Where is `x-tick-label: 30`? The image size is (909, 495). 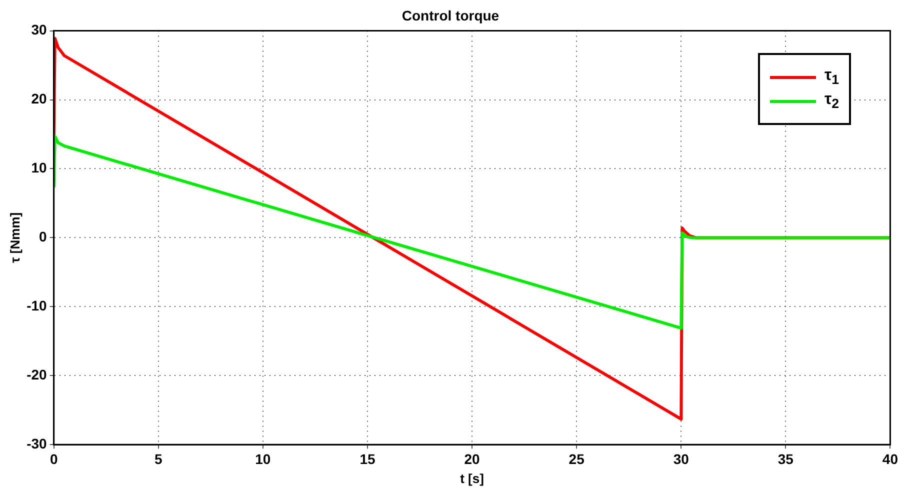 x-tick-label: 30 is located at coordinates (681, 458).